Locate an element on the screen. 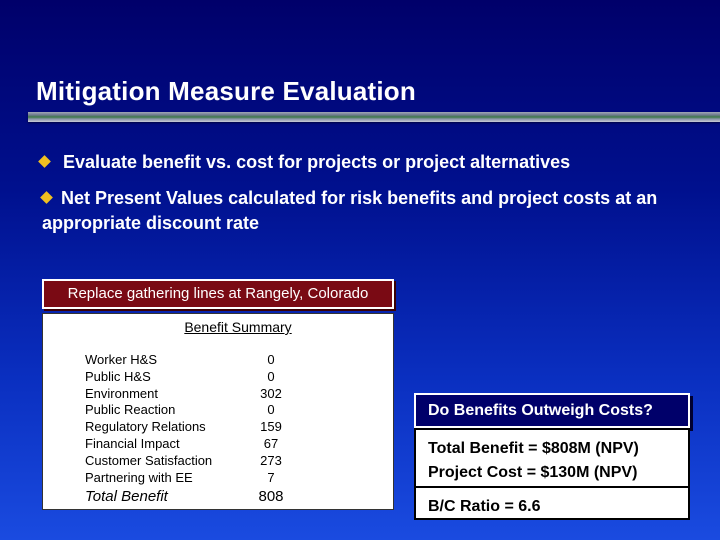  row-value: 302 is located at coordinates (271, 393).